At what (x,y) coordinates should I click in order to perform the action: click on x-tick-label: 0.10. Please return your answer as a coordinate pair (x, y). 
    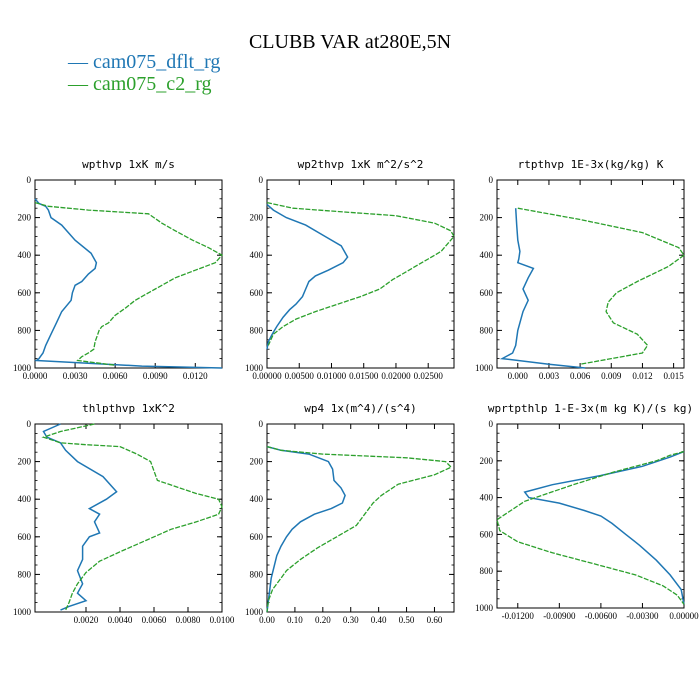
    Looking at the image, I should click on (295, 620).